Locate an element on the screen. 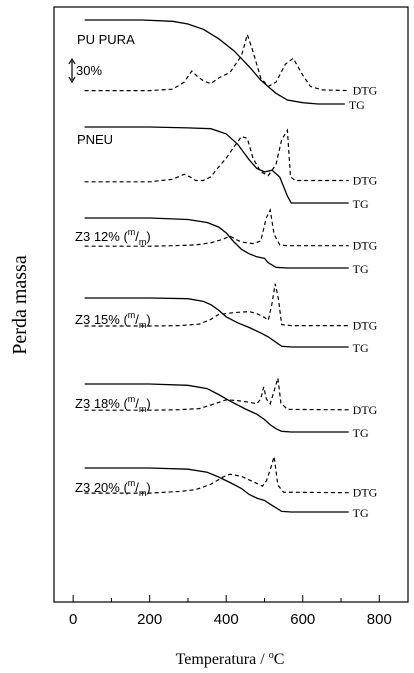  x-tick-label: 600 is located at coordinates (302, 619).